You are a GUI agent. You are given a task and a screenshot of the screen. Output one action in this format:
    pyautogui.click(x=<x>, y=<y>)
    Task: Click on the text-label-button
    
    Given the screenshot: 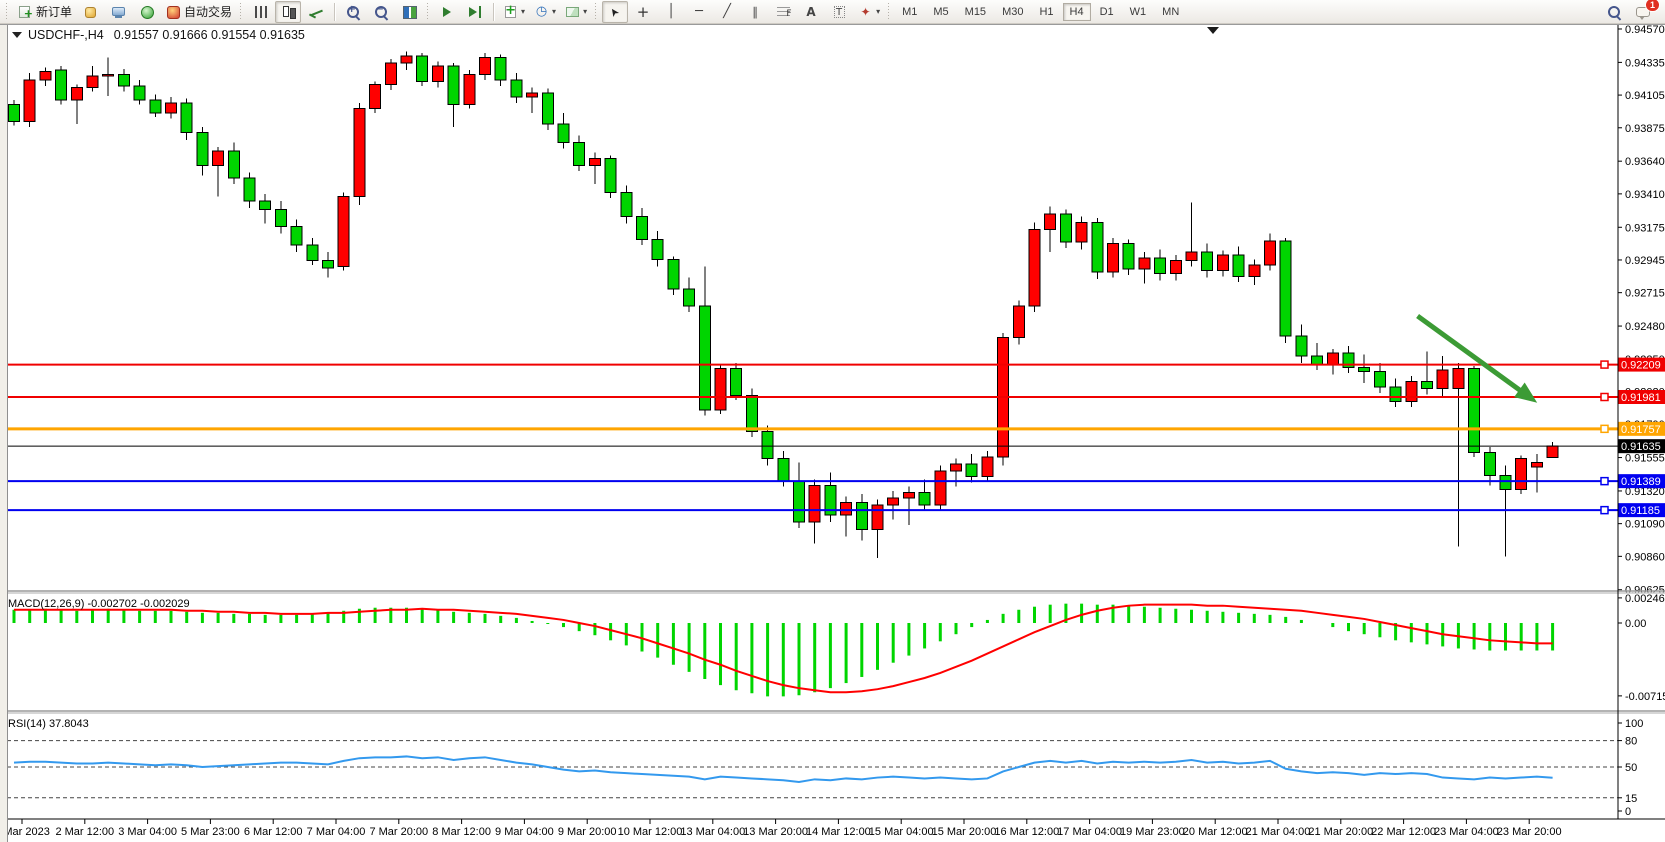 What is the action you would take?
    pyautogui.click(x=839, y=12)
    